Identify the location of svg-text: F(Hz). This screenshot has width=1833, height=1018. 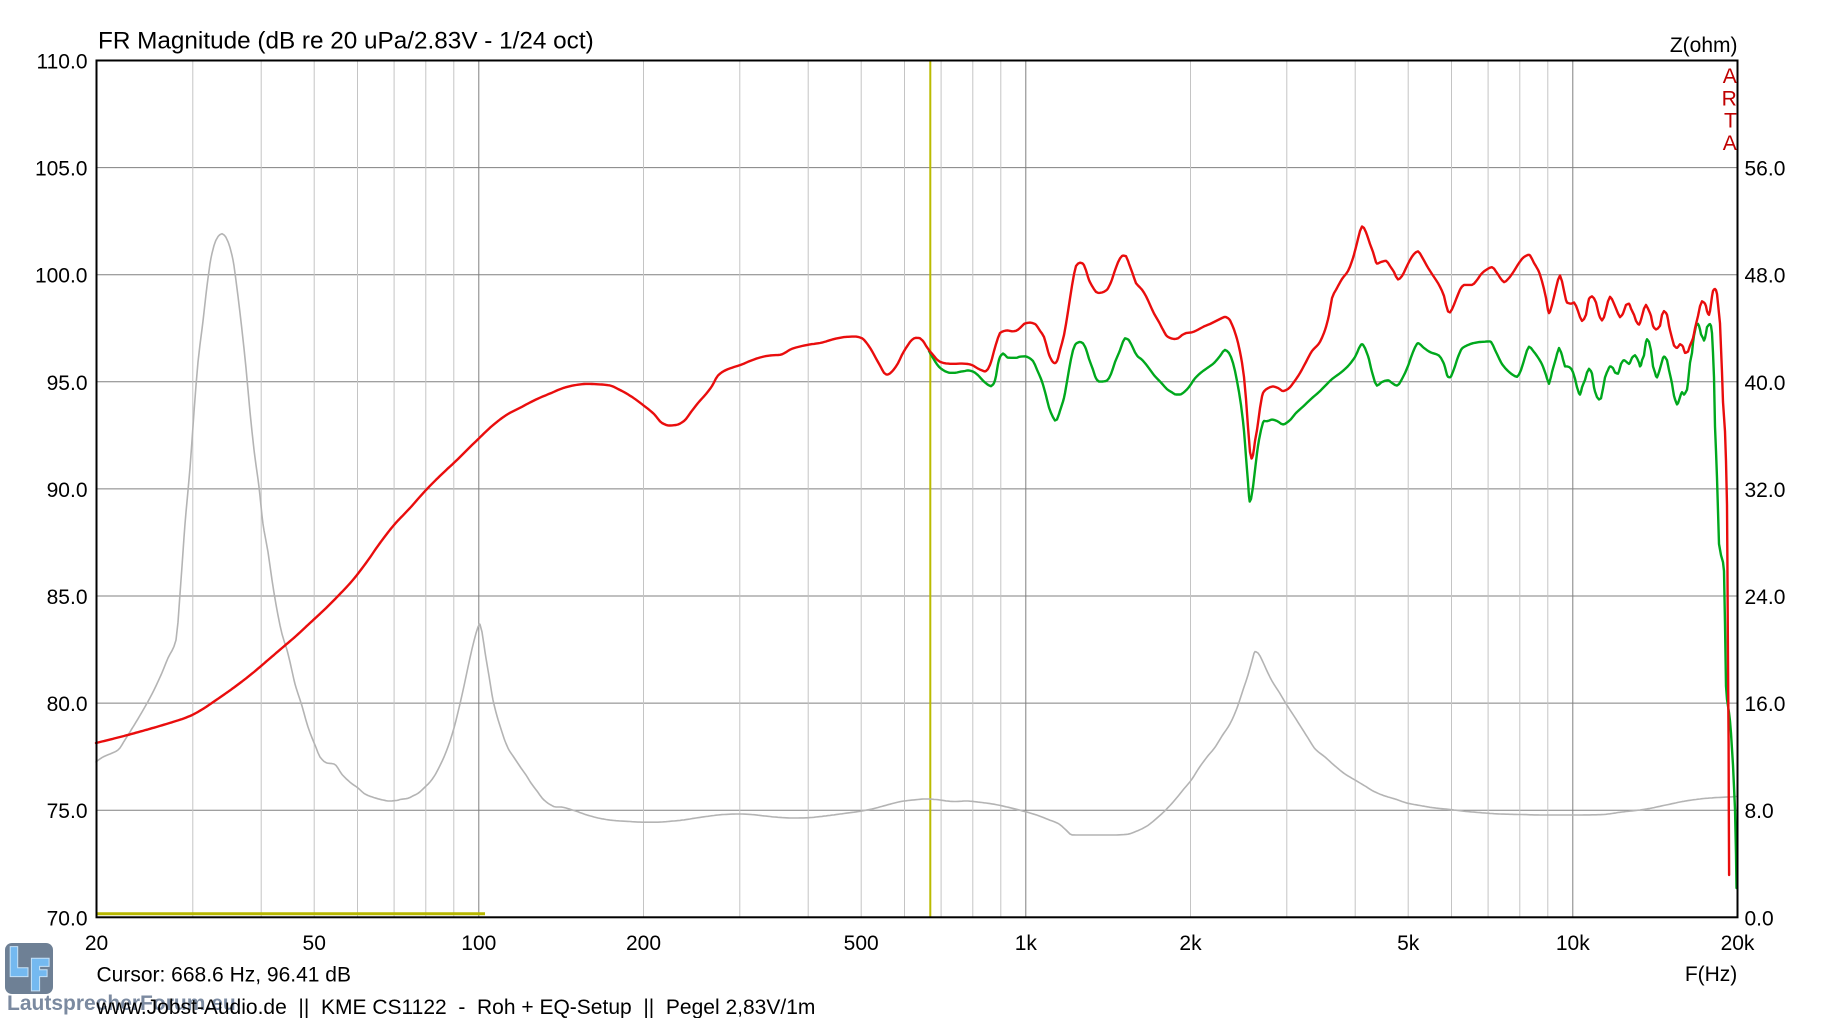
(1711, 974).